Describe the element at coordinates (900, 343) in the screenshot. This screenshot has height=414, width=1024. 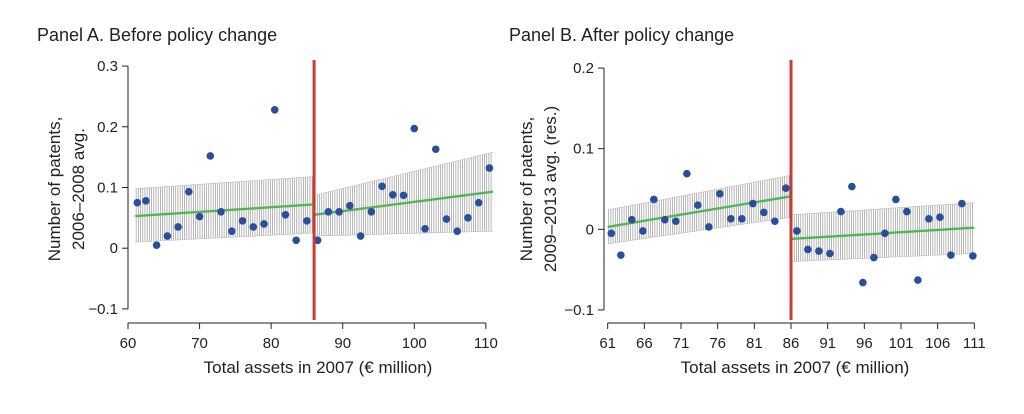
I see `x-tick-label: 101` at that location.